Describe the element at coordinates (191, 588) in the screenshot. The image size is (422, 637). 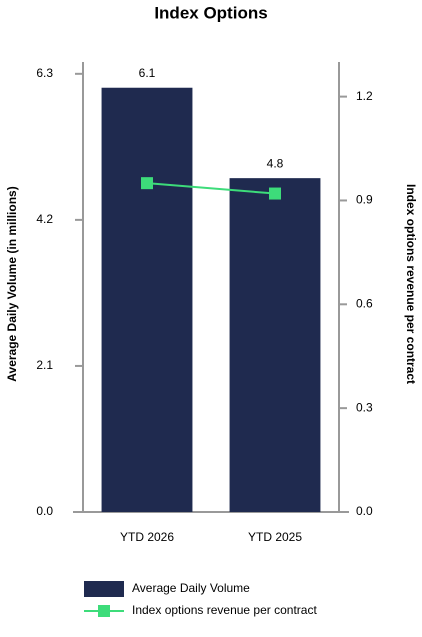
I see `legend-label: Average Daily Volume` at that location.